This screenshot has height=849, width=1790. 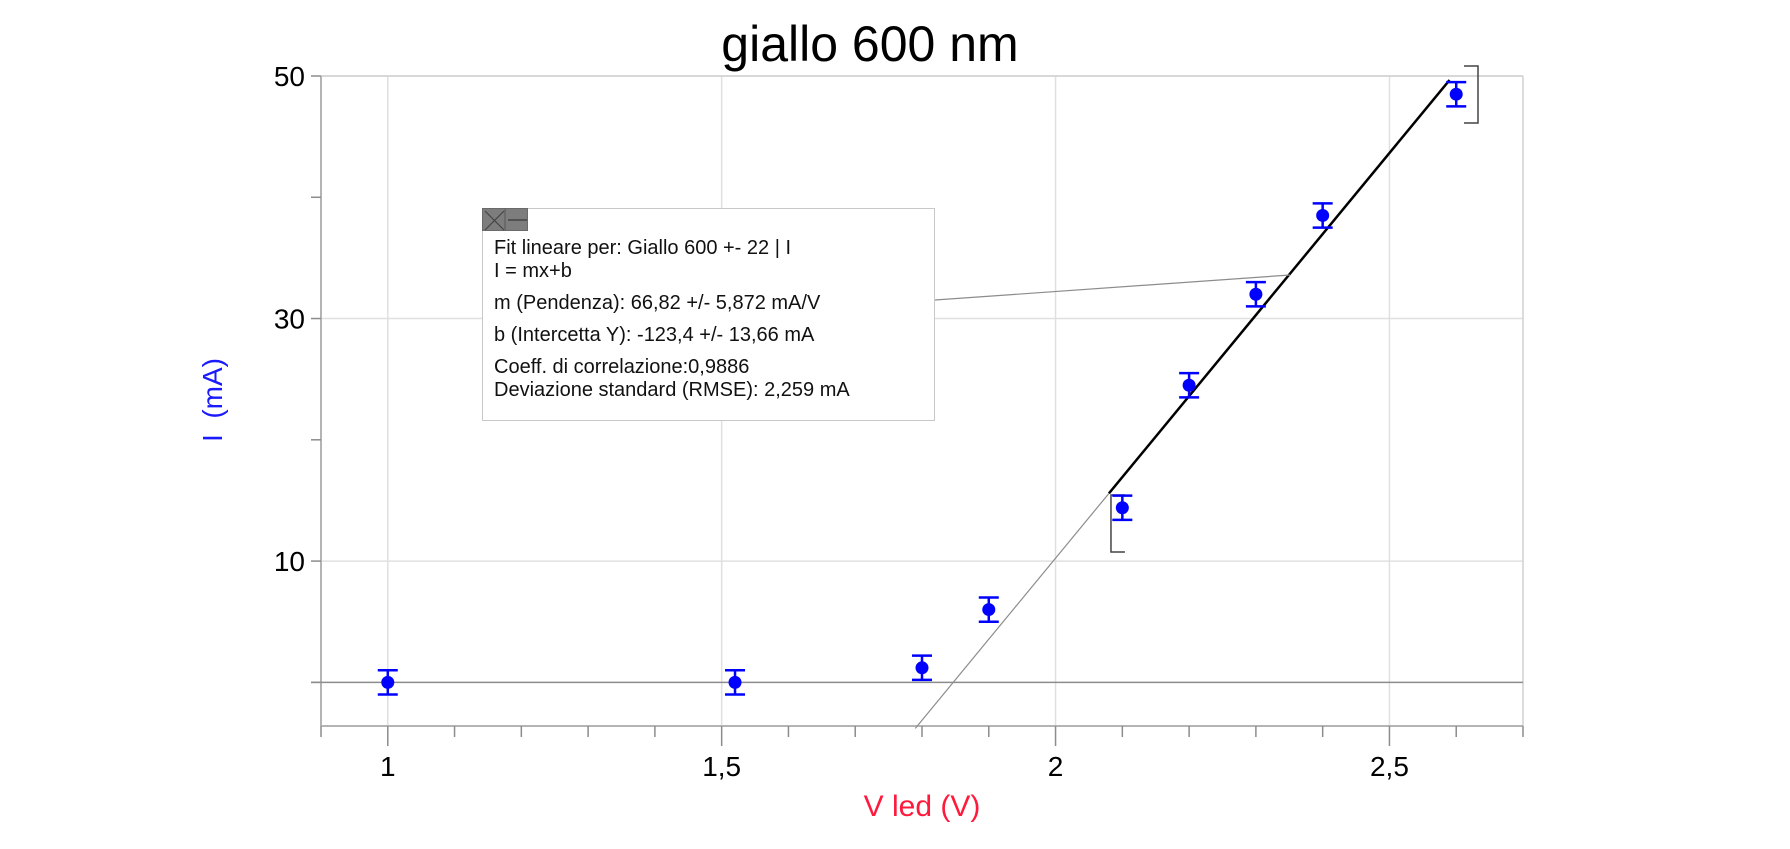 I want to click on y-tick-label: 50, so click(x=289, y=76).